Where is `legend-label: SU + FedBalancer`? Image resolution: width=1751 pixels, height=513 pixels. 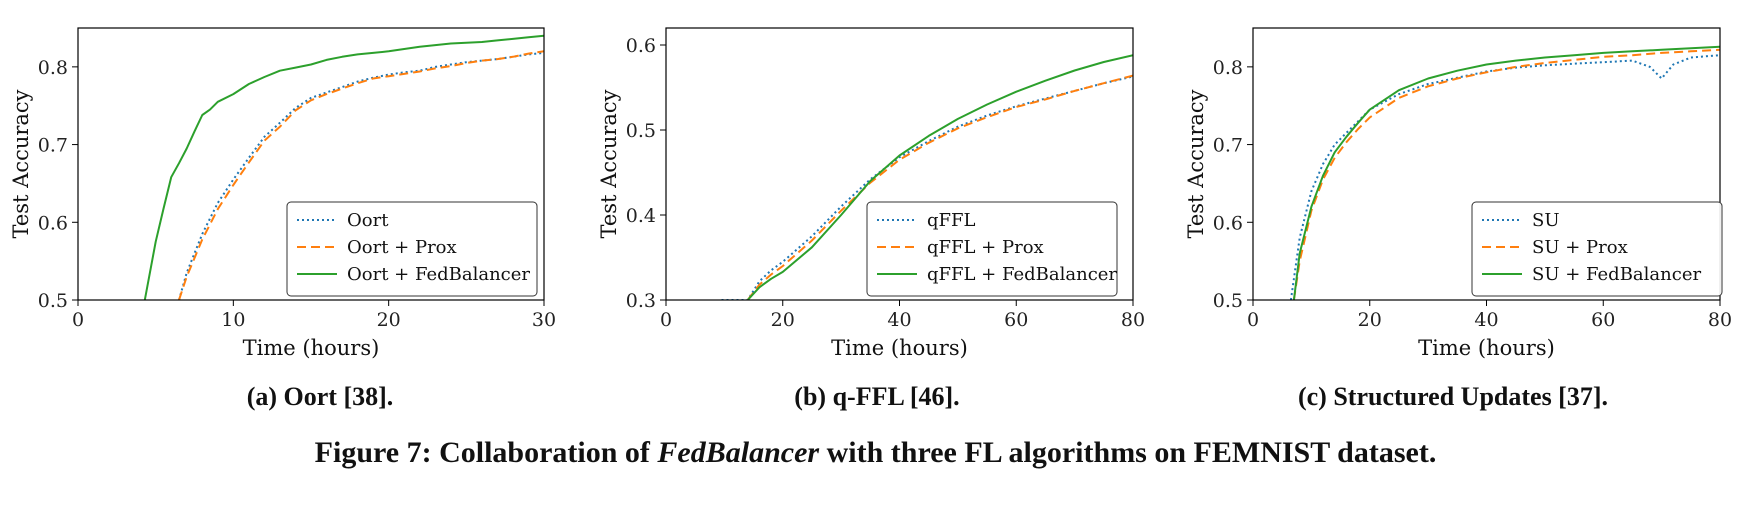
legend-label: SU + FedBalancer is located at coordinates (1616, 274).